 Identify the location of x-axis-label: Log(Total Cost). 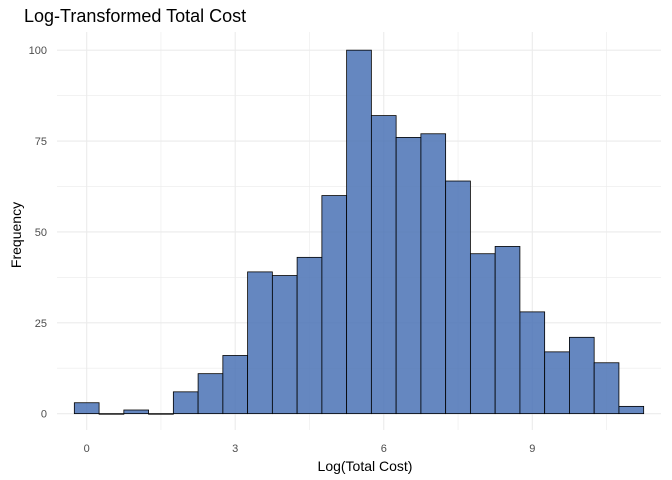
(365, 466).